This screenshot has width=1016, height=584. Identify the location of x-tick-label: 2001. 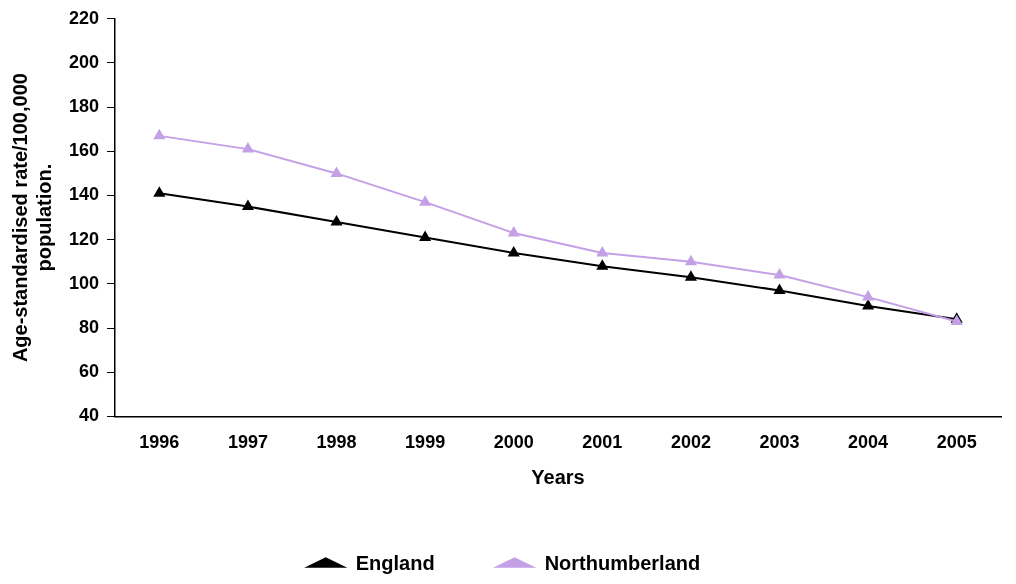
(602, 442).